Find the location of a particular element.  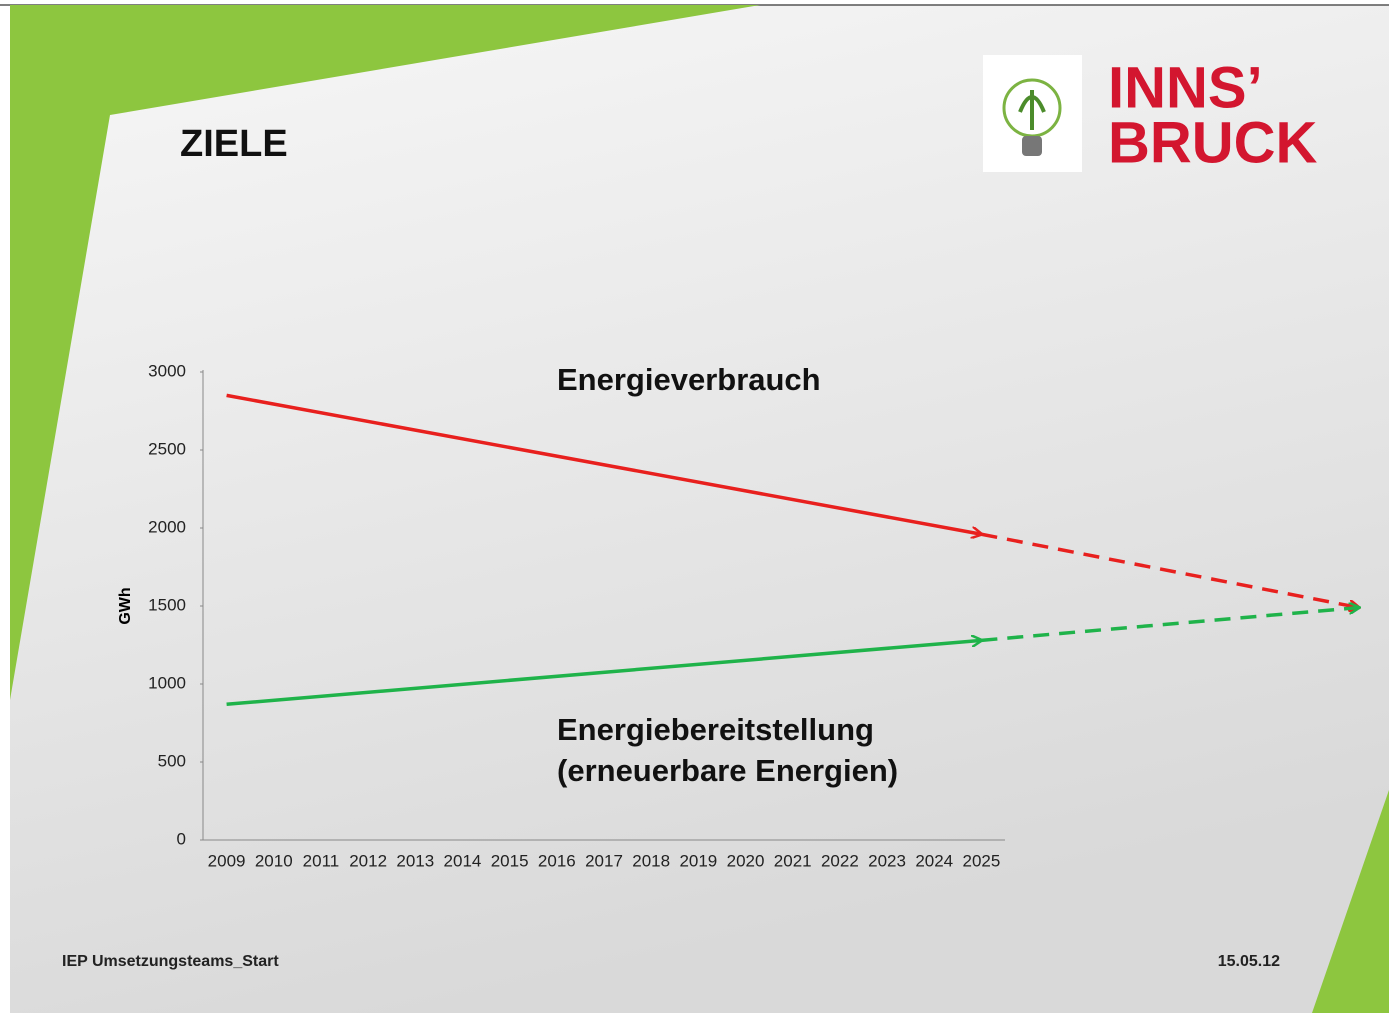

y-tick-label: 2000 is located at coordinates (167, 526).